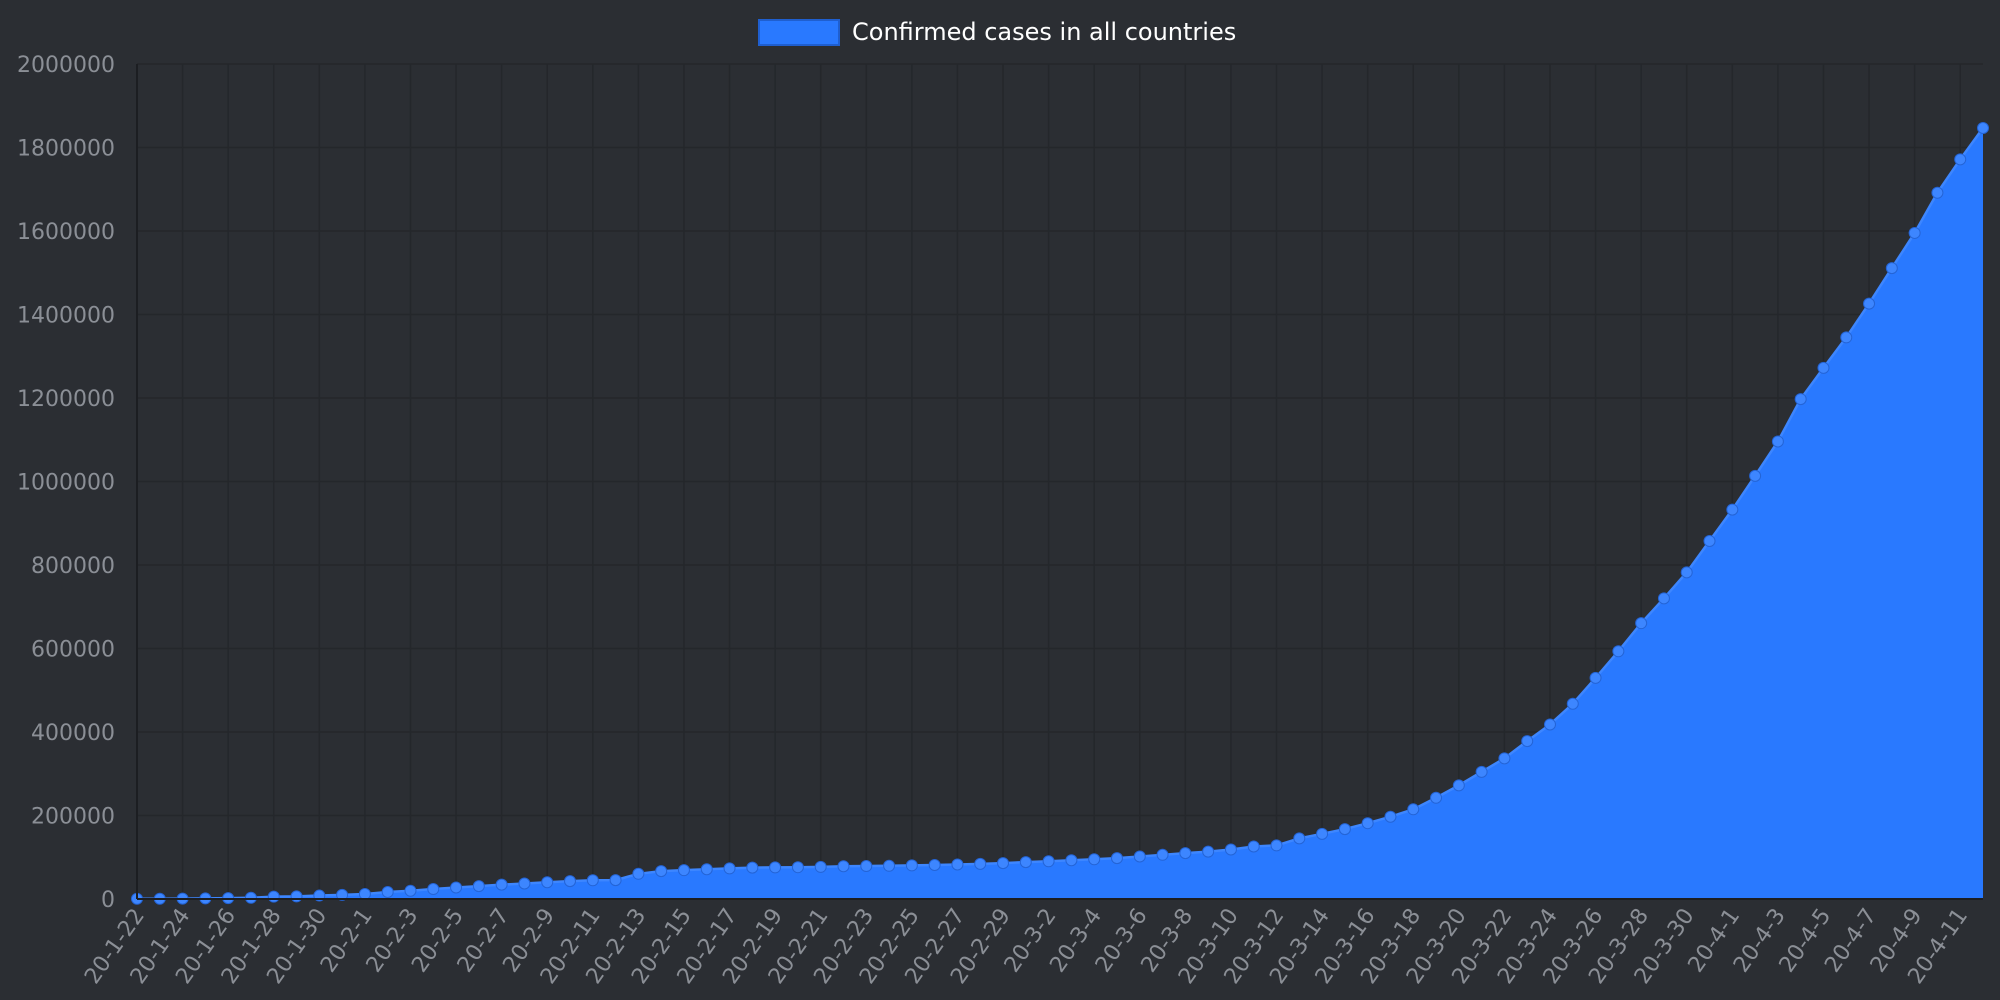  I want to click on y-tick-label: 1000000, so click(66, 483).